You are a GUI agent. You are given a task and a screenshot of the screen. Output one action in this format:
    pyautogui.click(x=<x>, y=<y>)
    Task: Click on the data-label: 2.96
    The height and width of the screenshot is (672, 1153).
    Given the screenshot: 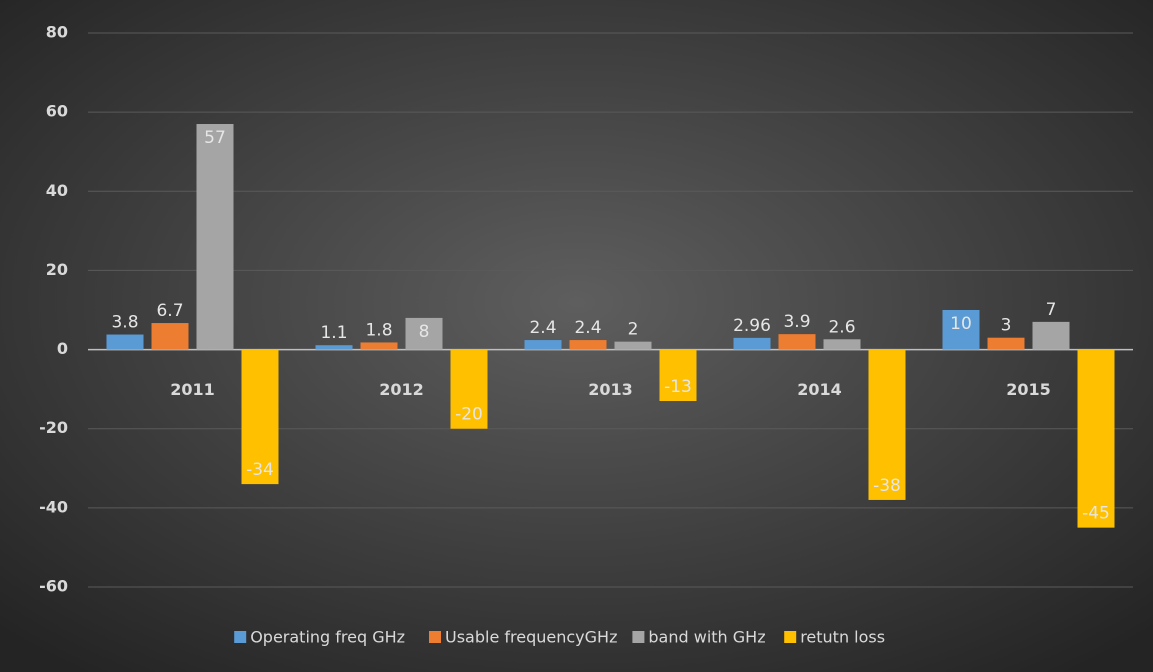 What is the action you would take?
    pyautogui.click(x=752, y=326)
    